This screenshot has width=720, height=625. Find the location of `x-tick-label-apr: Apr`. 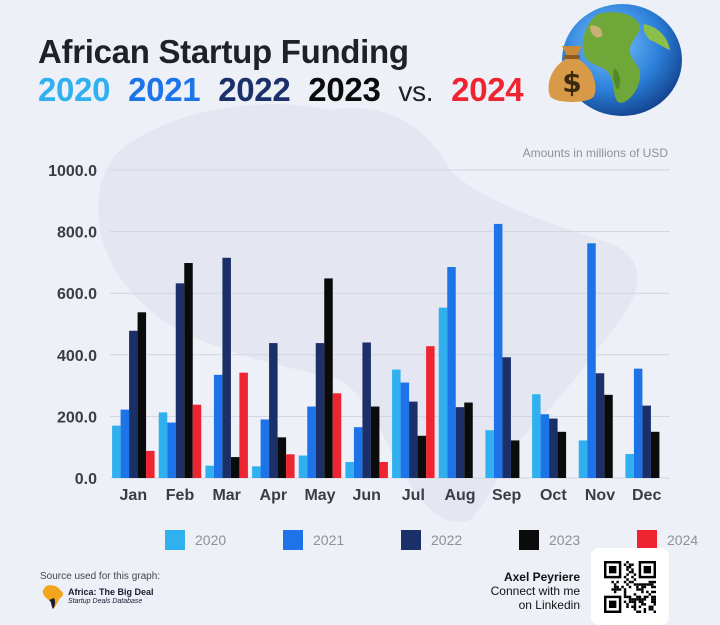

x-tick-label-apr: Apr is located at coordinates (274, 495).